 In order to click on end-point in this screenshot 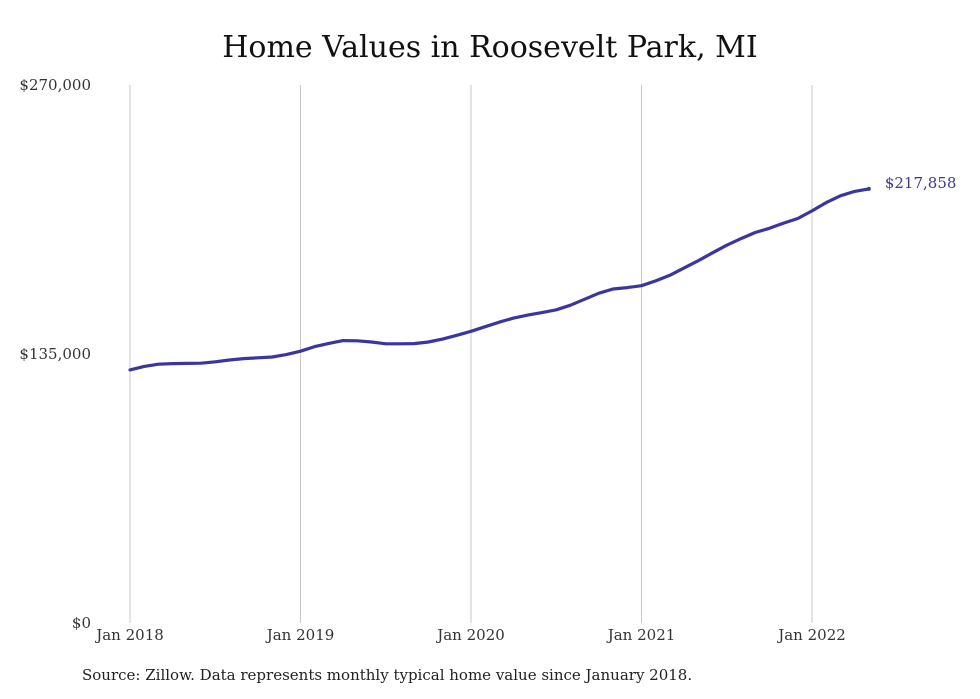, I will do `click(868, 188)`.